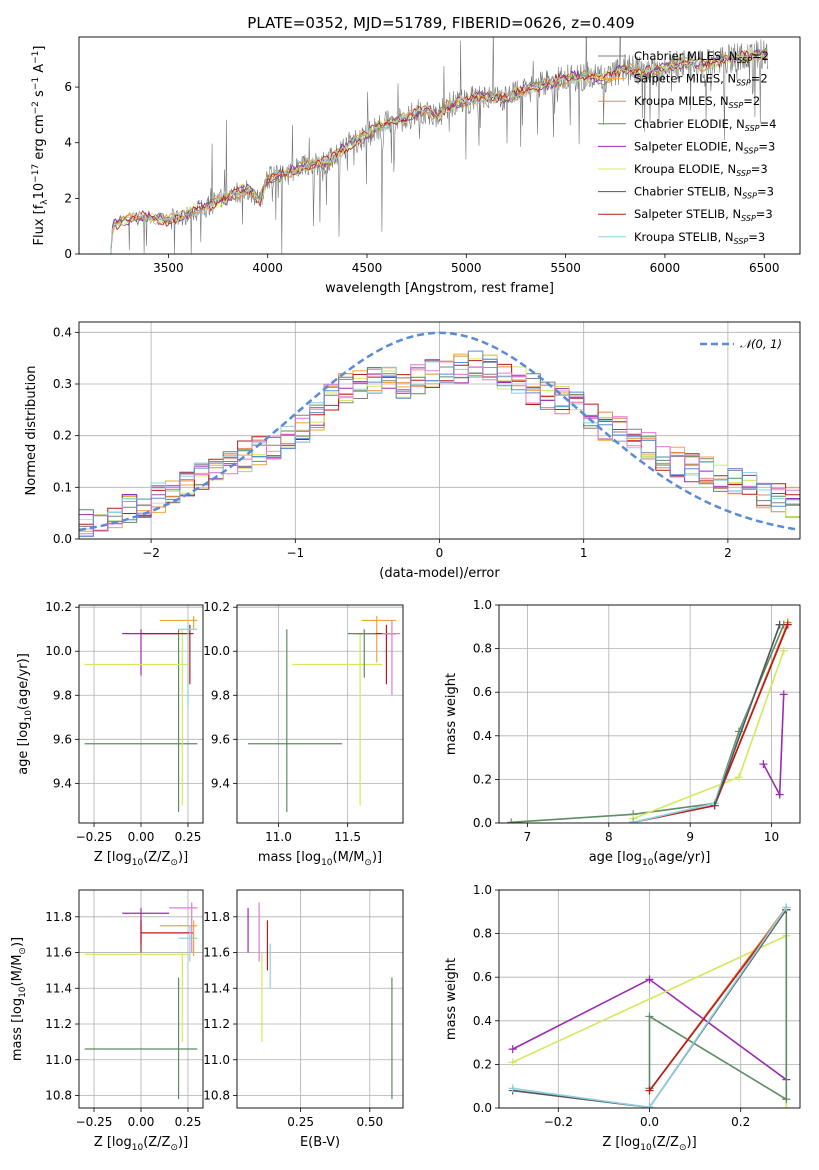 The width and height of the screenshot is (819, 1170). What do you see at coordinates (369, 1122) in the screenshot?
I see `x-tick-label: 0.50` at bounding box center [369, 1122].